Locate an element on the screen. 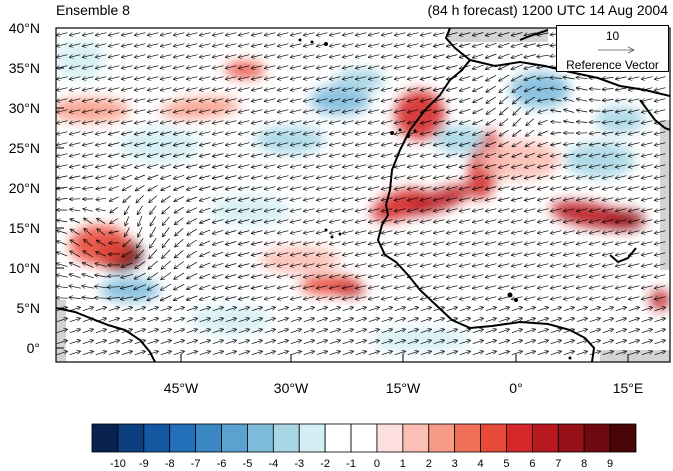  anomaly-shade is located at coordinates (245, 70).